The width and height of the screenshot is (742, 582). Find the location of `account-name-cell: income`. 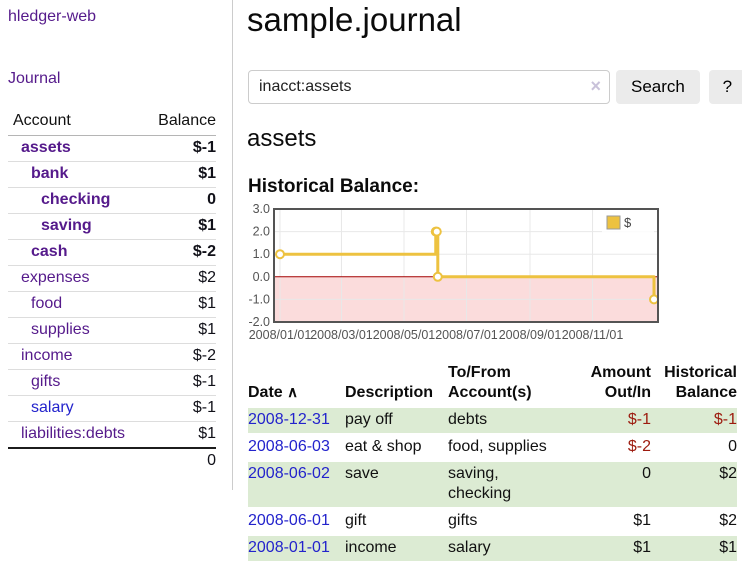

account-name-cell: income is located at coordinates (78, 356).